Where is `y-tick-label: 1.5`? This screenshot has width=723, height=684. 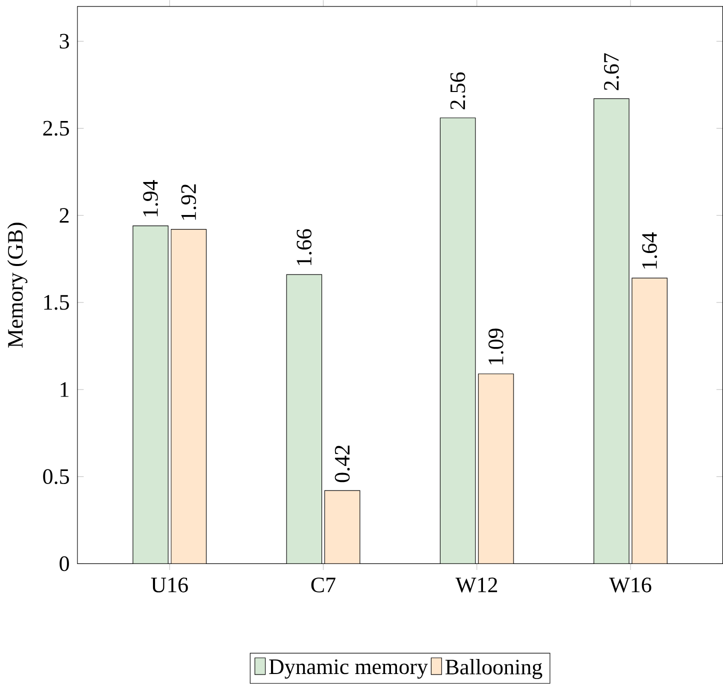
y-tick-label: 1.5 is located at coordinates (56, 302).